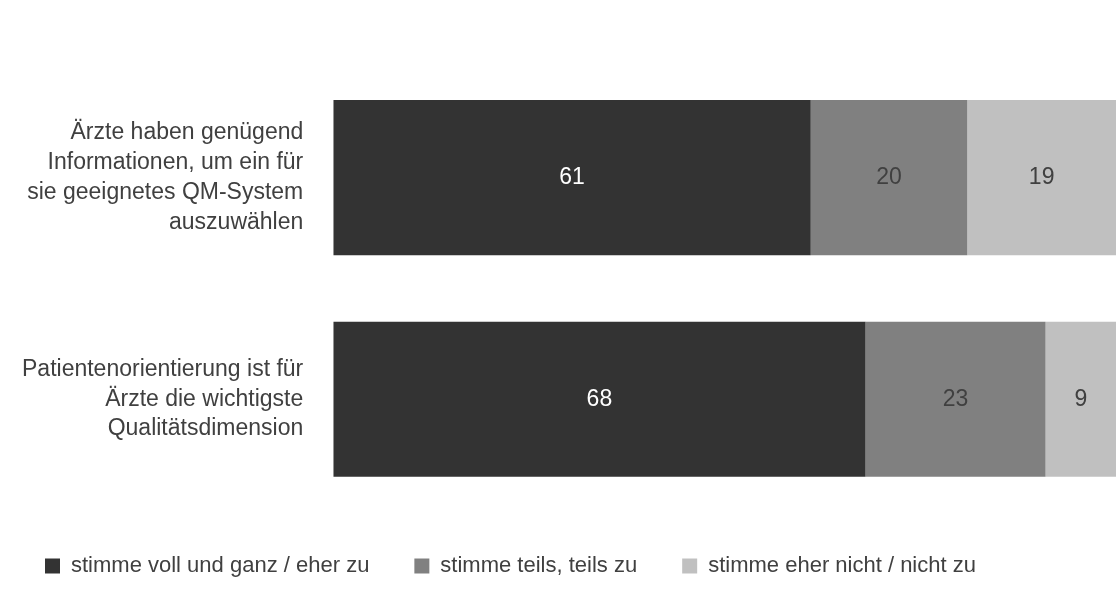  I want to click on data-label: 9, so click(1081, 397).